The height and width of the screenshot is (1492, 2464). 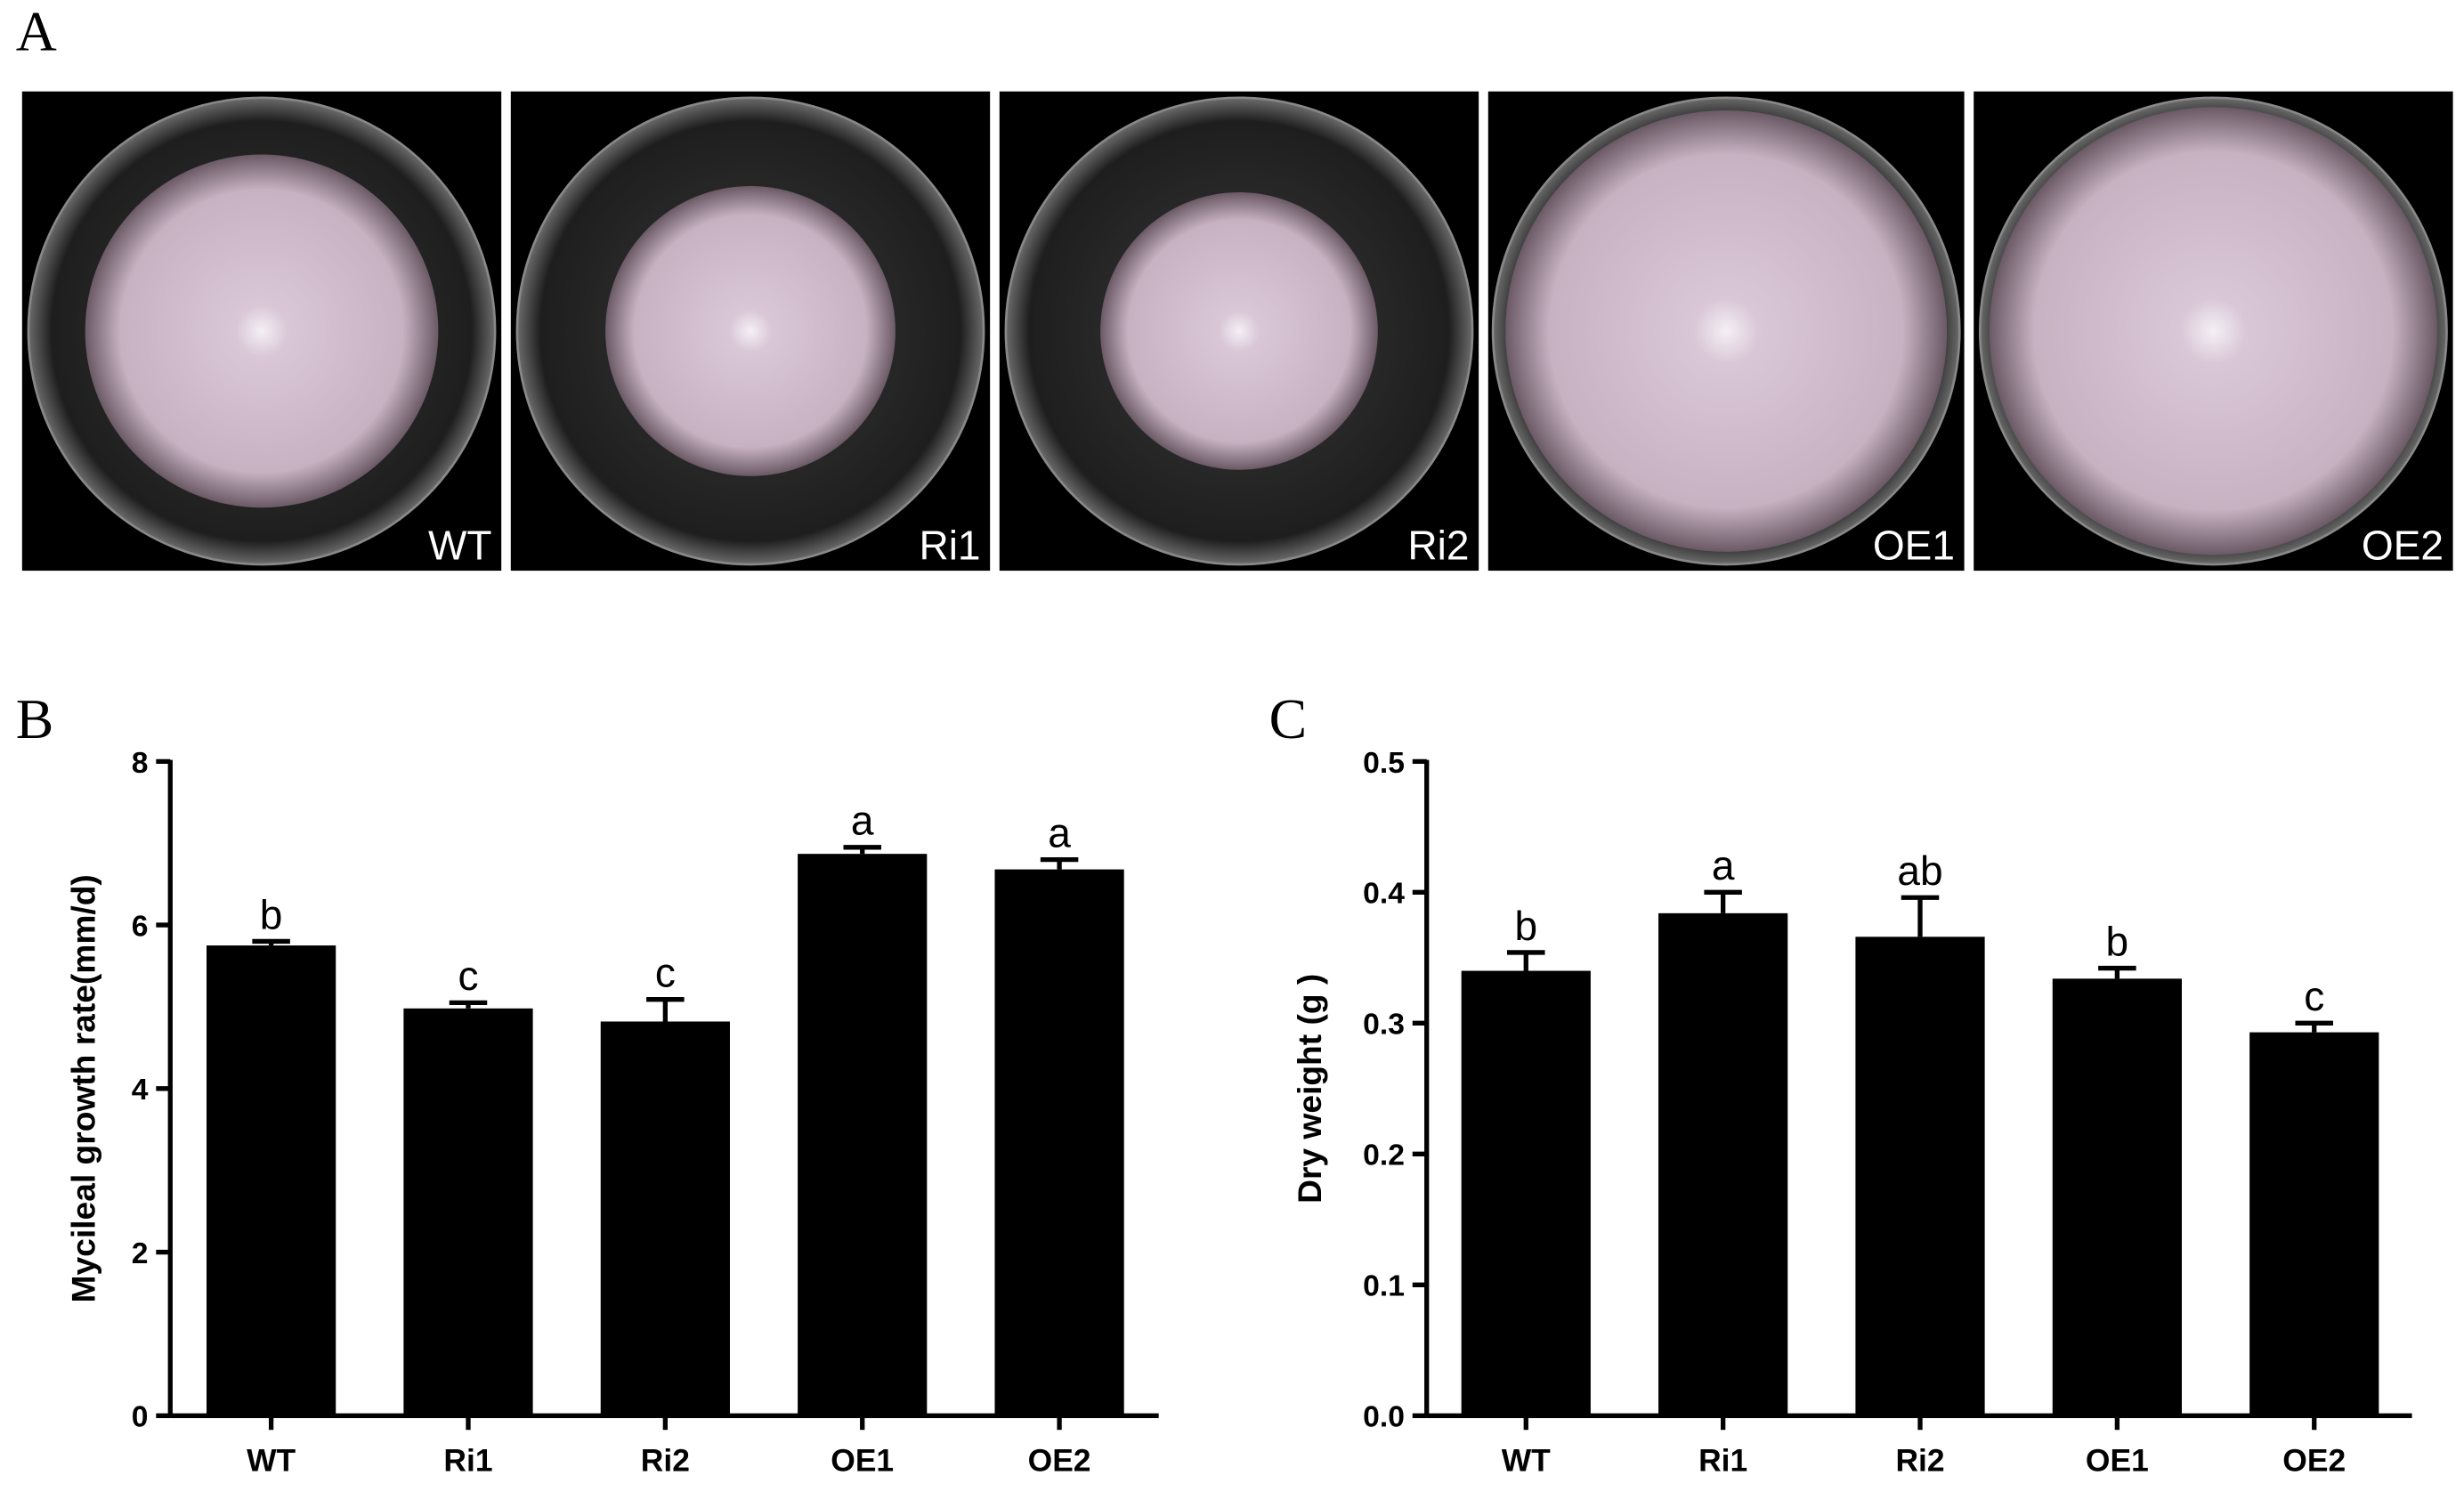 I want to click on panel-label: B, so click(x=35, y=718).